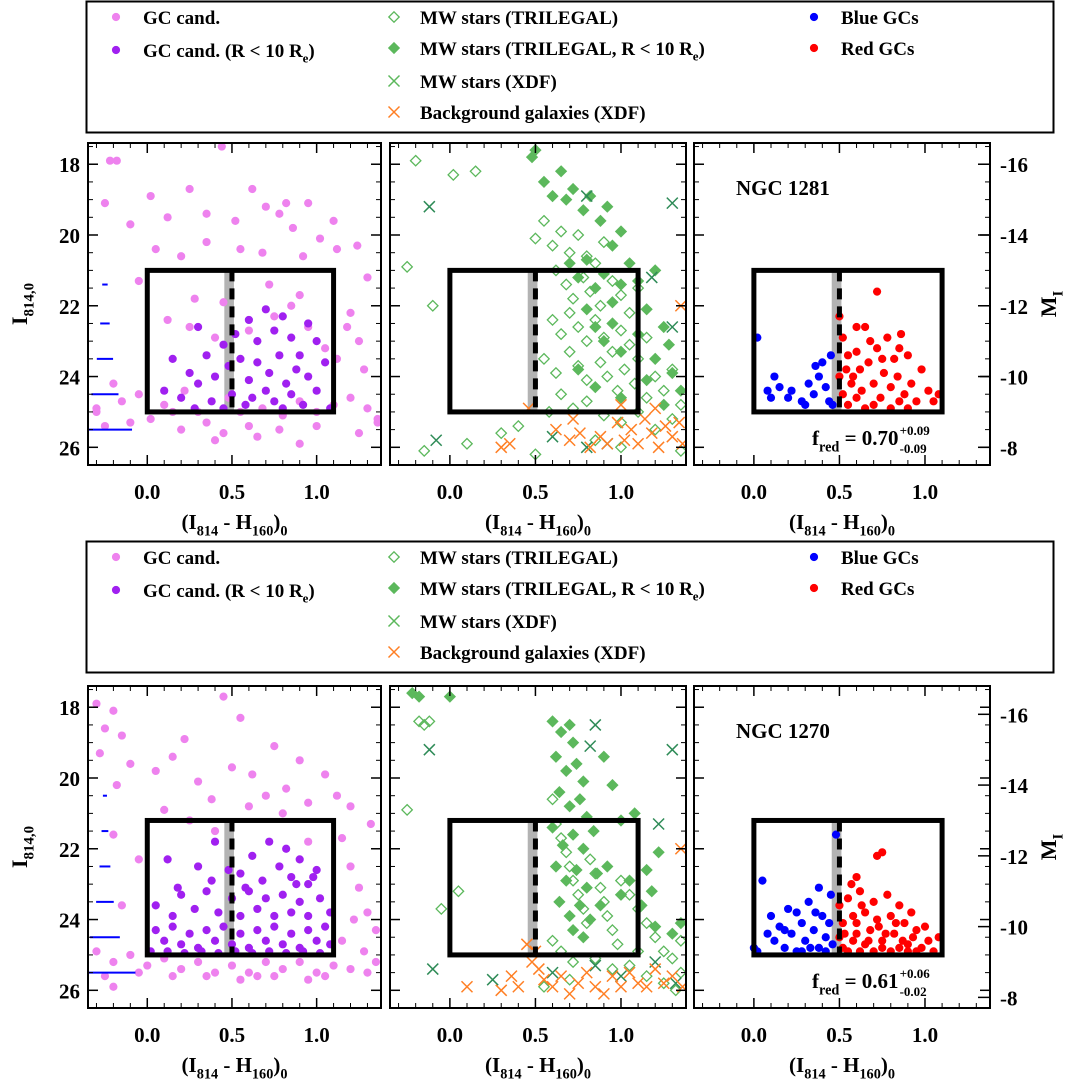 The image size is (1075, 1091). What do you see at coordinates (533, 113) in the screenshot?
I see `legend-label-background: Background galaxies (XDF)` at bounding box center [533, 113].